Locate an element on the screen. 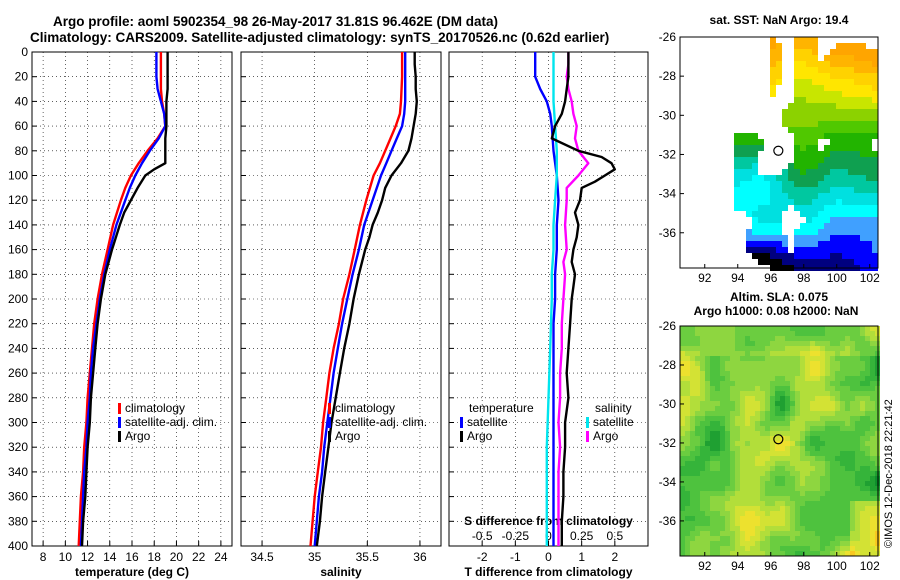 Image resolution: width=900 pixels, height=580 pixels. map-frame is located at coordinates (779, 152).